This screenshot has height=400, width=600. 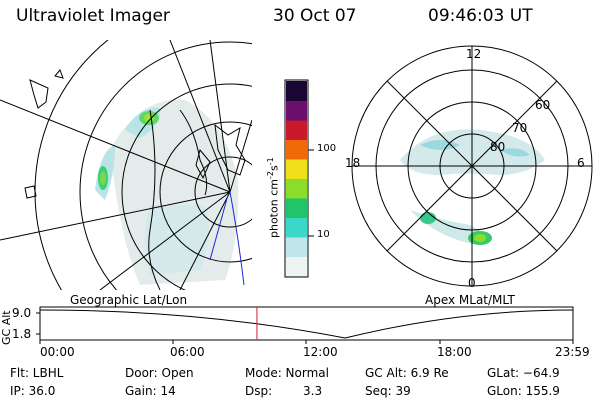 What do you see at coordinates (543, 105) in the screenshot?
I see `mlat-label-60: 60` at bounding box center [543, 105].